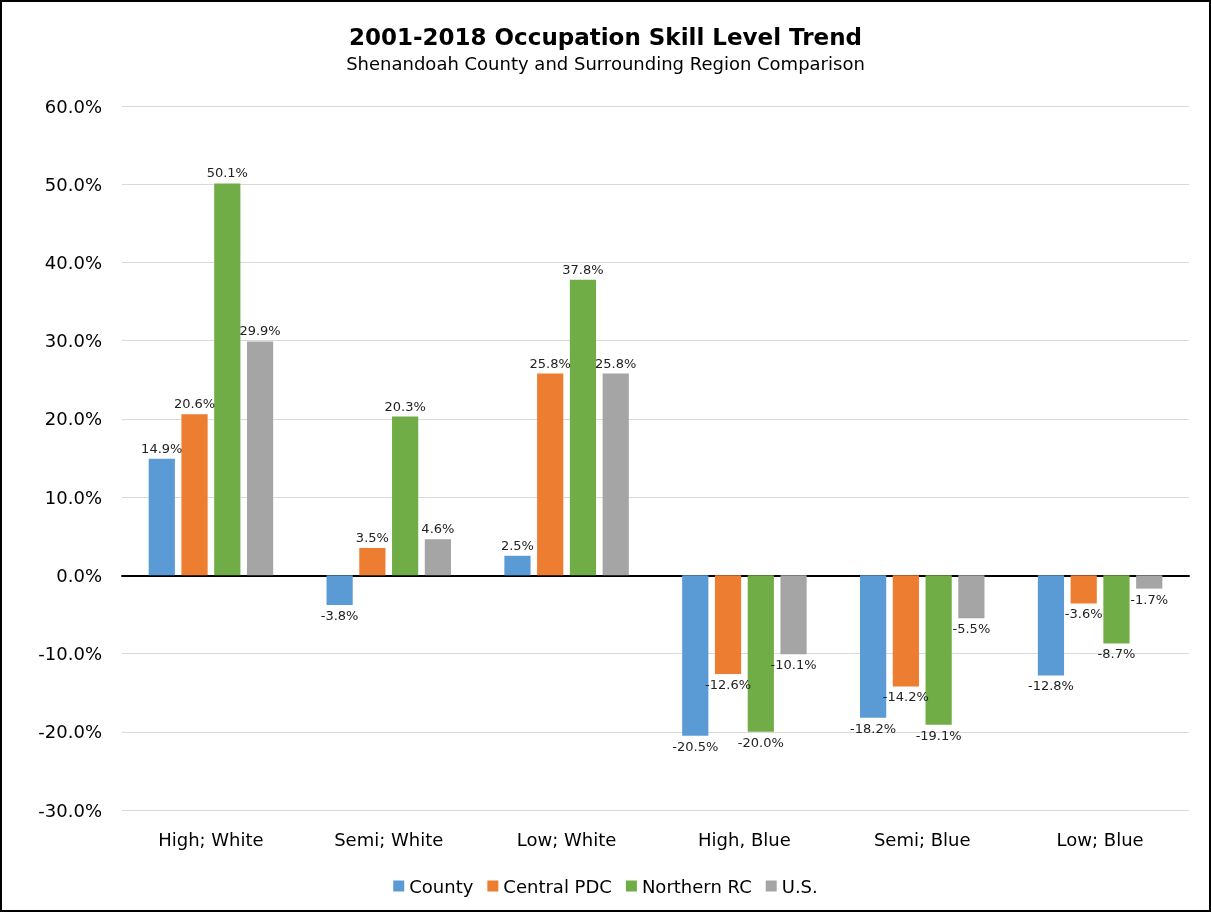 This screenshot has width=1211, height=912. I want to click on y-tick-label: 30.0%, so click(73, 341).